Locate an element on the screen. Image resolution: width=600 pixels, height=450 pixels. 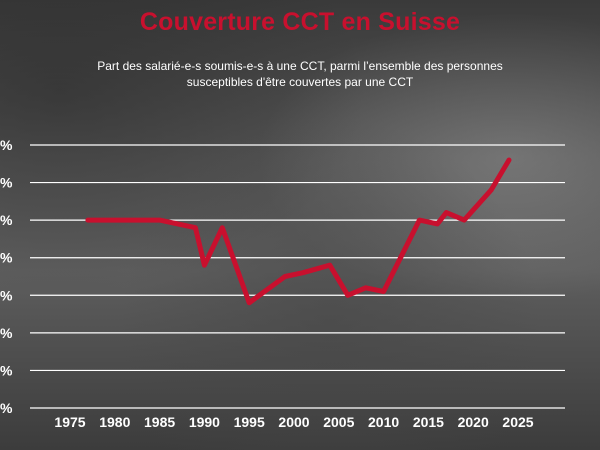
x-tick-label: 2020 is located at coordinates (473, 422).